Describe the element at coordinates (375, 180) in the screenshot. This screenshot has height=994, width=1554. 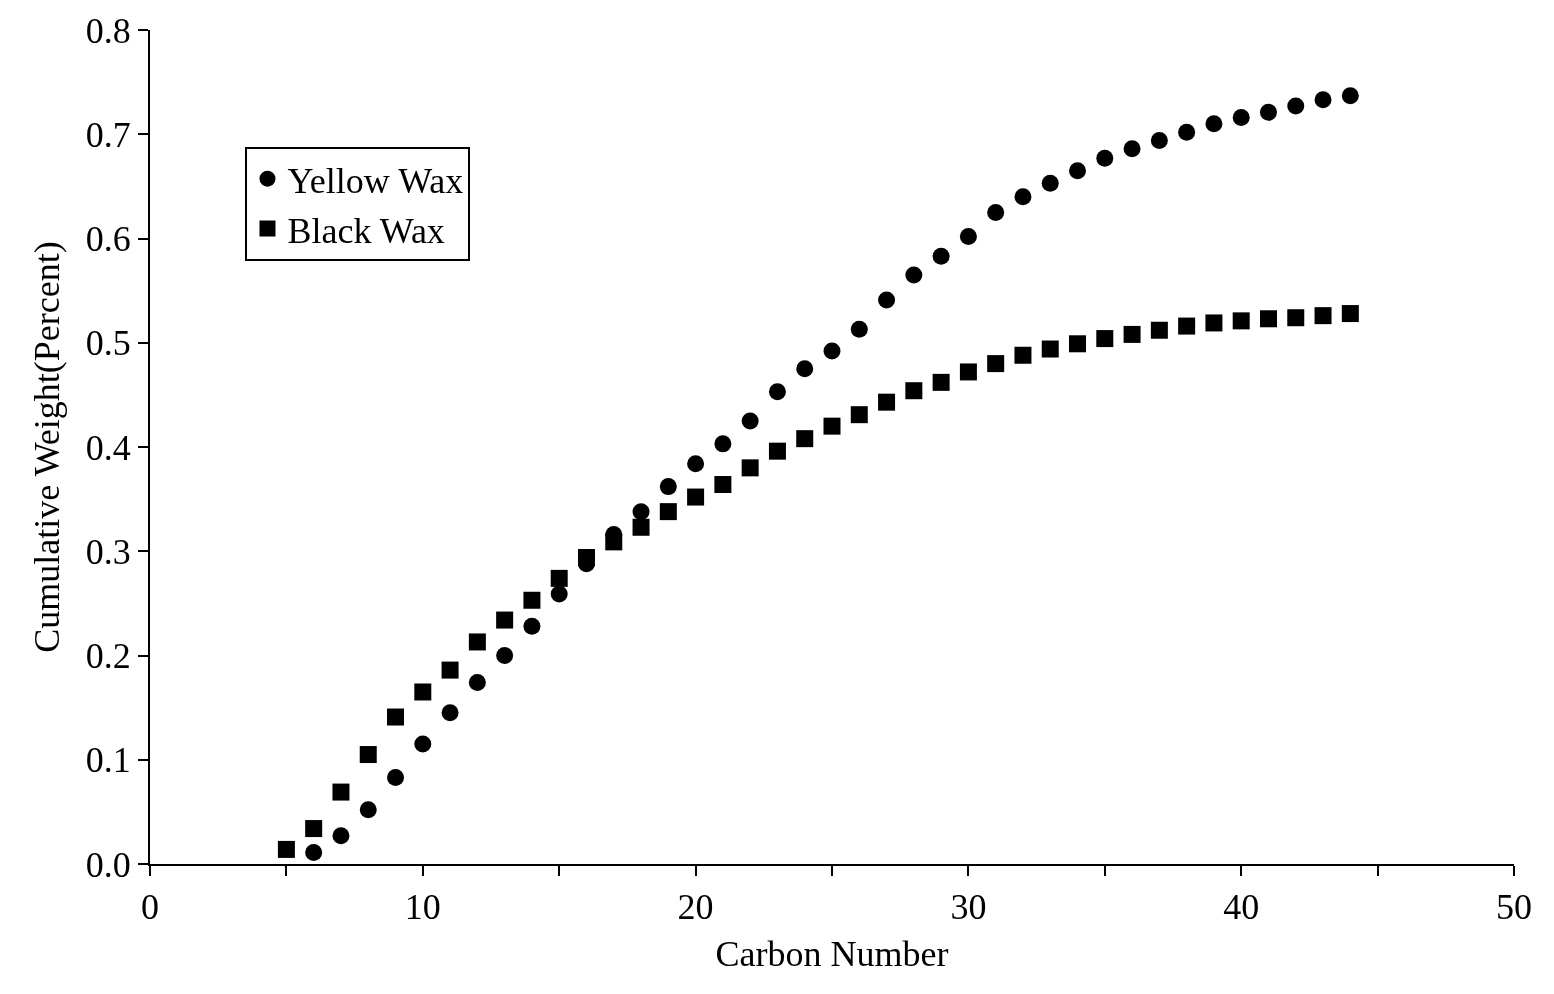
I see `legend-label: Yellow Wax` at that location.